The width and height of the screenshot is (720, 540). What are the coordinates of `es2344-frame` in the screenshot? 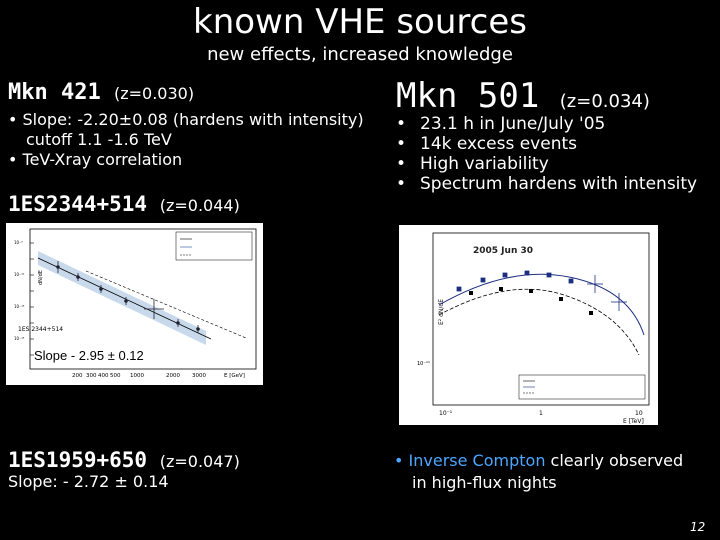 It's located at (143, 299).